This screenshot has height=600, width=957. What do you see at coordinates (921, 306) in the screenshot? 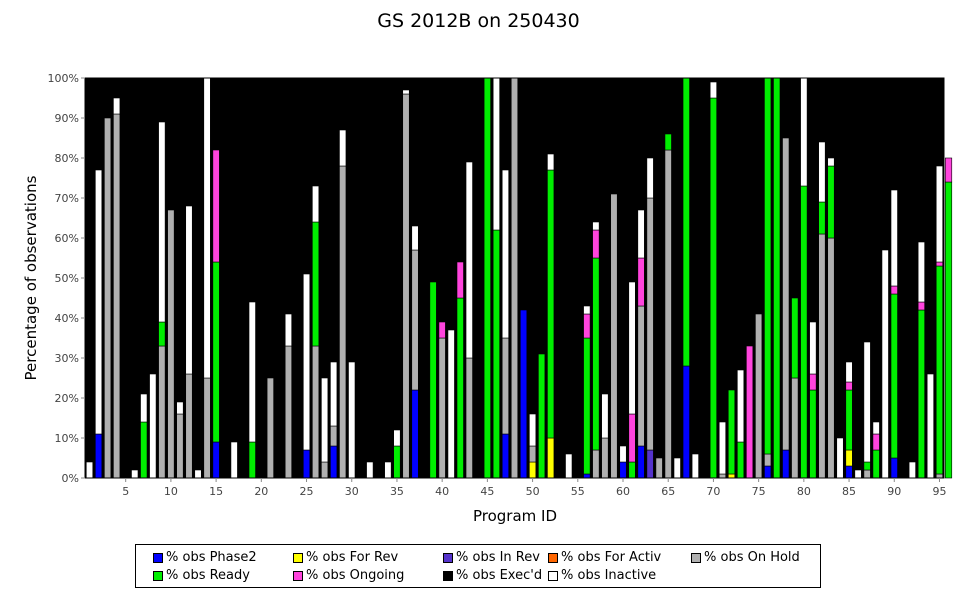
I see `bar-segment-93-ongoing` at bounding box center [921, 306].